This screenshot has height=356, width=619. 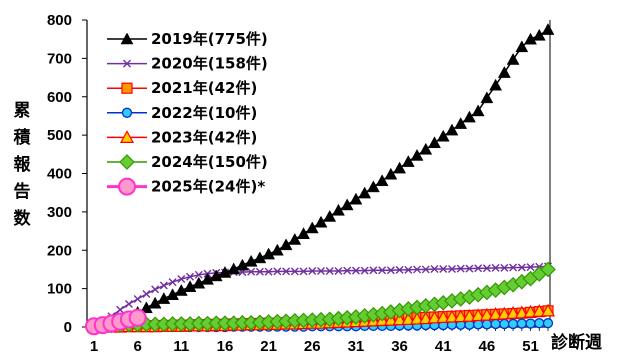 I want to click on x-tick-label: 16, so click(x=225, y=346).